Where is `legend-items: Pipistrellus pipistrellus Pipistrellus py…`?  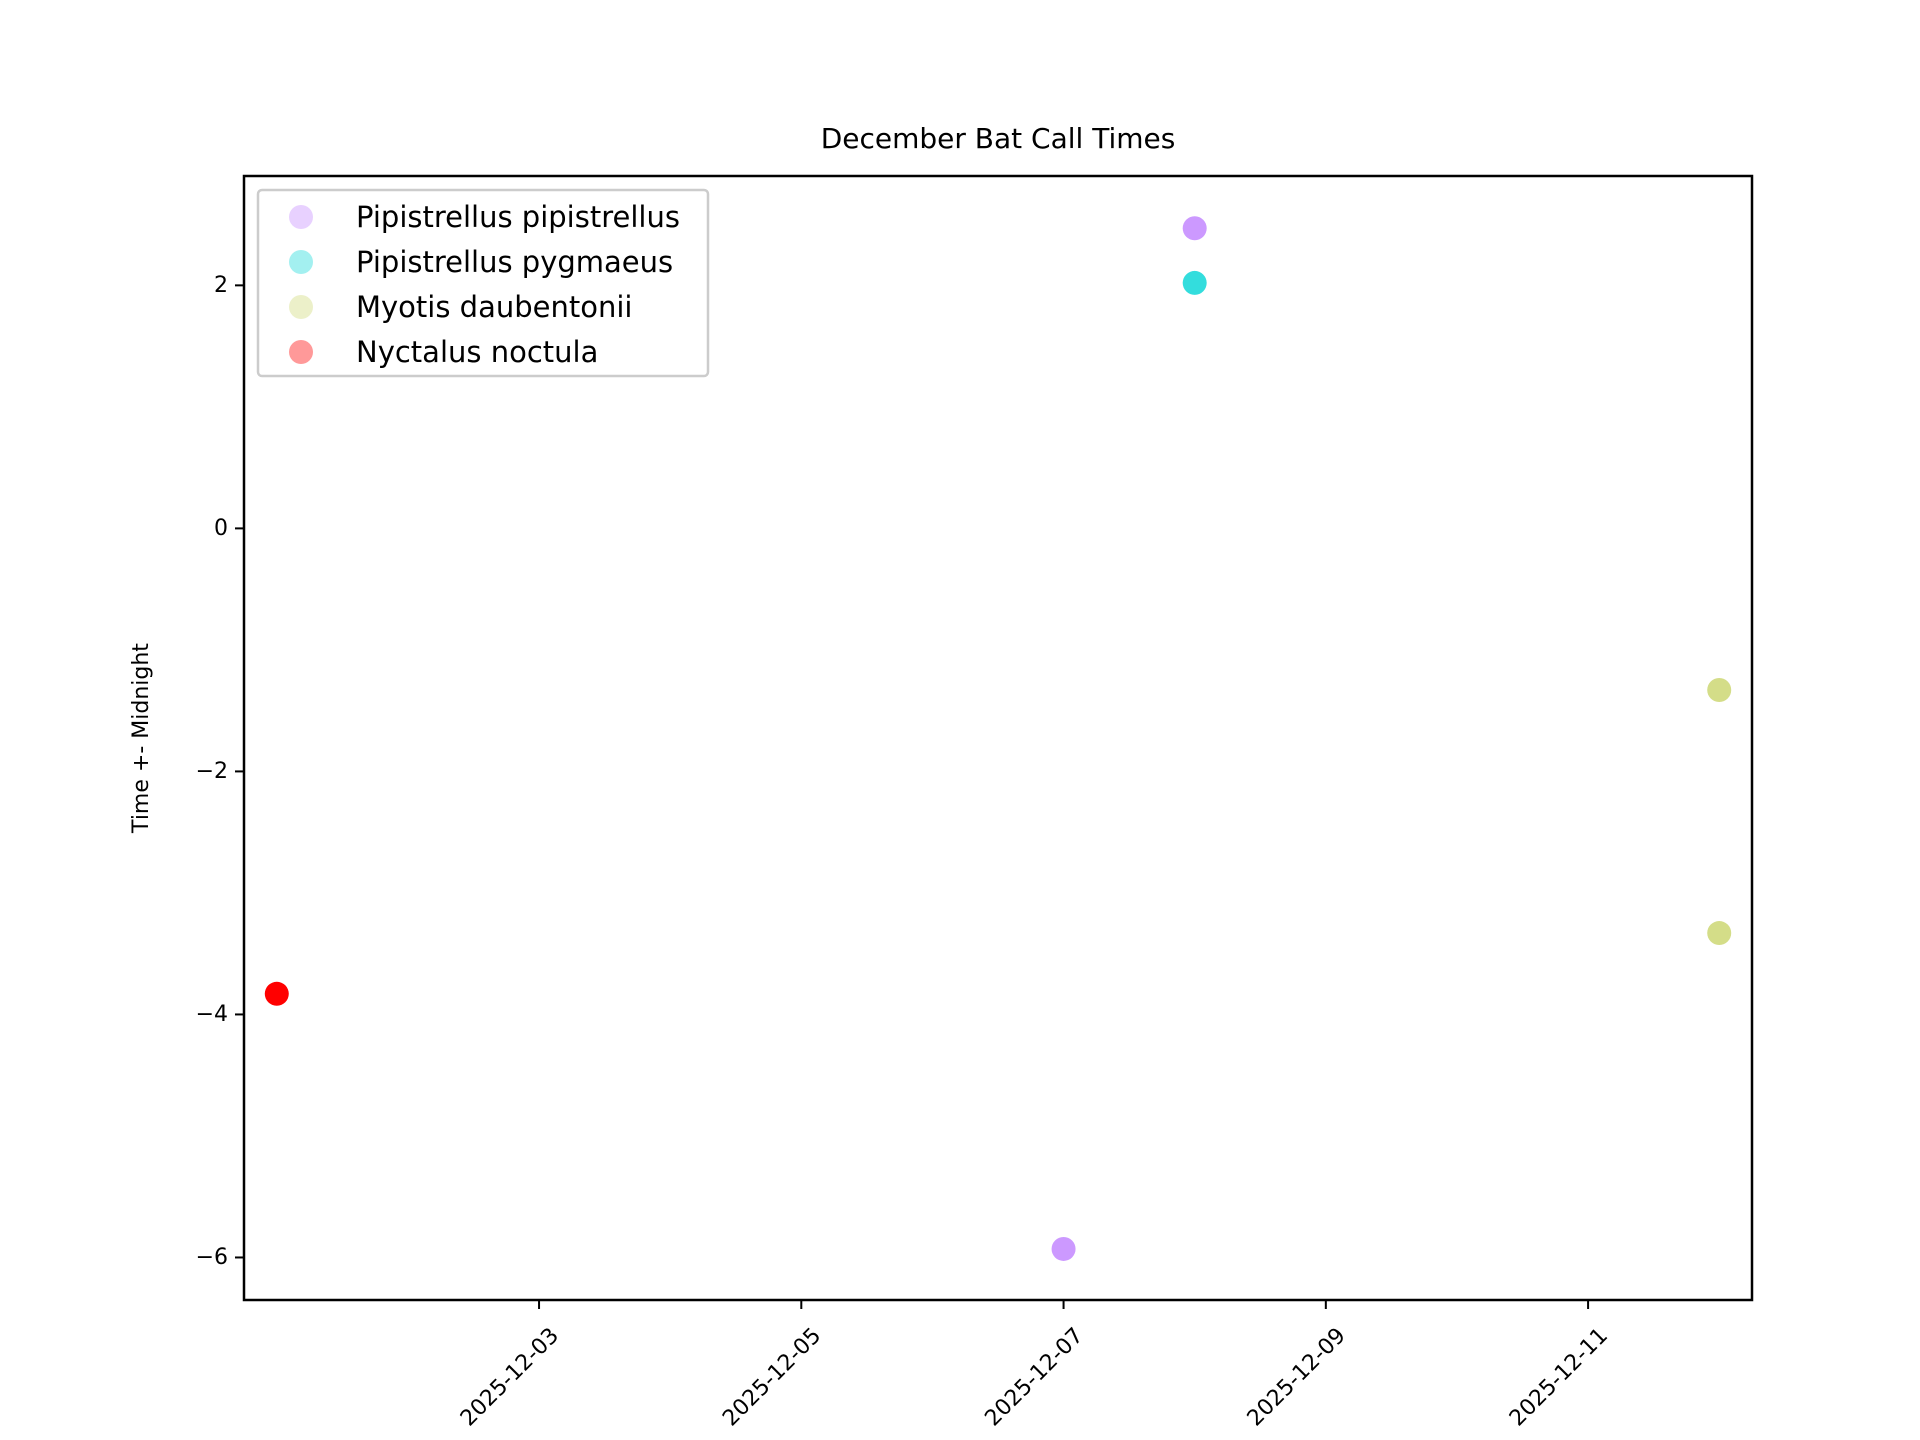
legend-items: Pipistrellus pipistrellus Pipistrellus py… is located at coordinates (484, 284).